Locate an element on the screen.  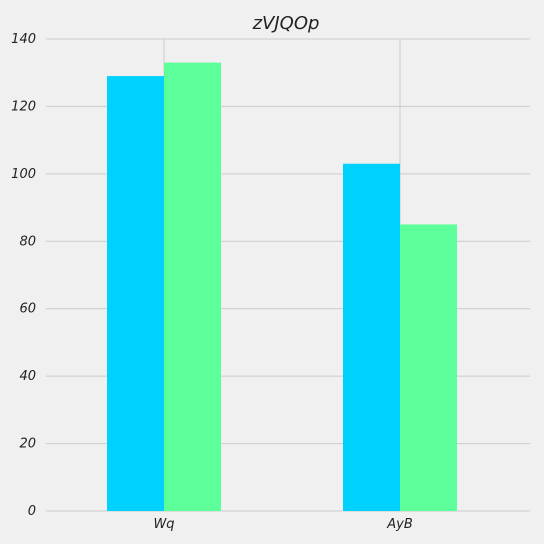
y-tick-labels: 0 20 40 60 80 100 120 140 is located at coordinates (23, 275).